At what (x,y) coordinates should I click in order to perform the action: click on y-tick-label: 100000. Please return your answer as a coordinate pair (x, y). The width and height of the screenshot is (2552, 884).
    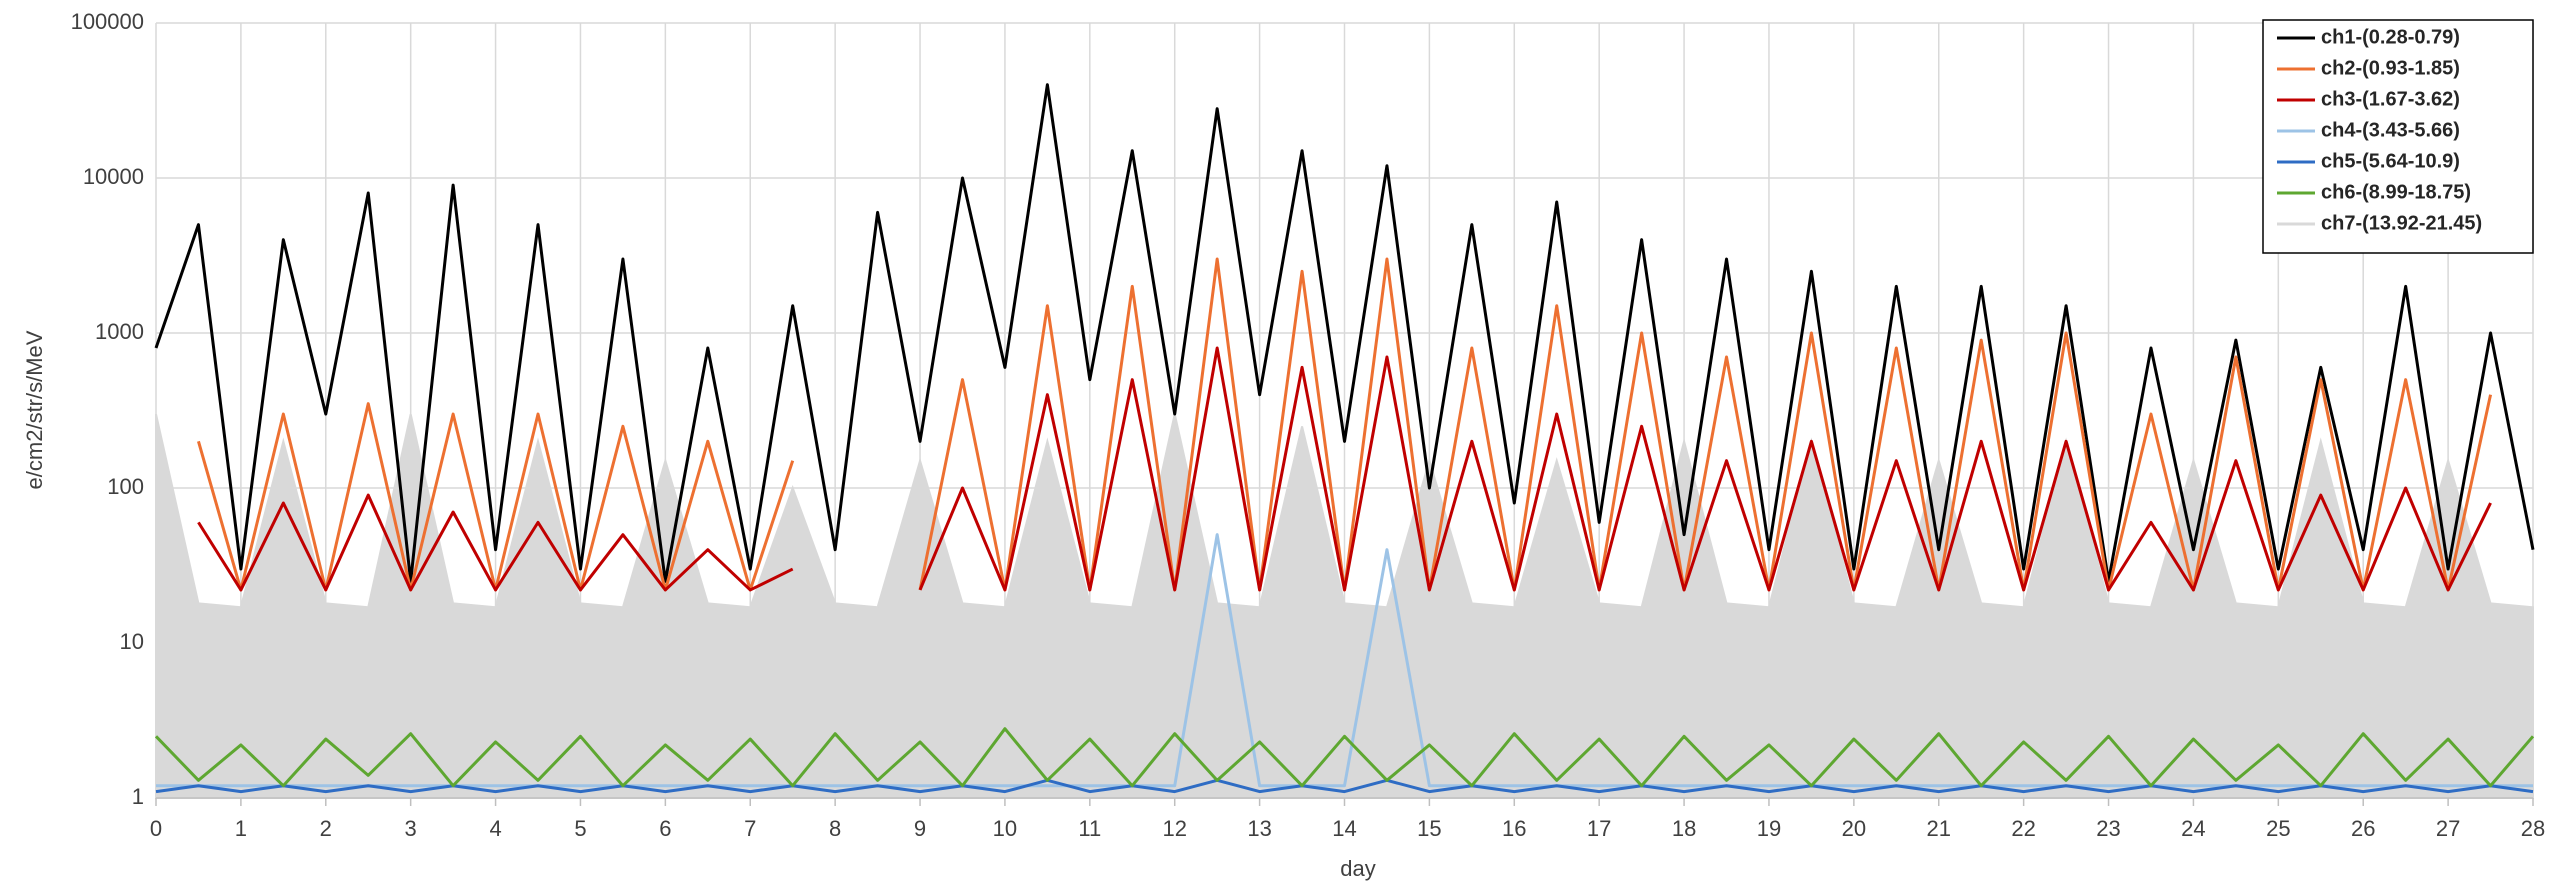
    Looking at the image, I should click on (107, 21).